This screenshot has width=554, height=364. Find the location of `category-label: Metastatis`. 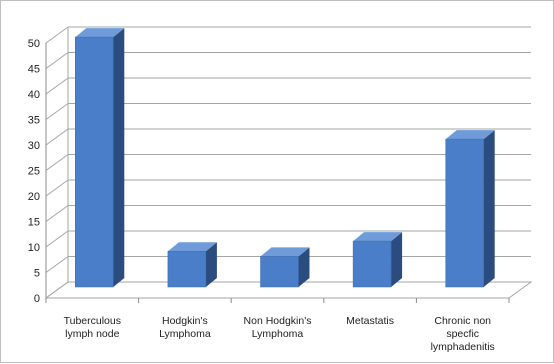

category-label: Metastatis is located at coordinates (370, 321).